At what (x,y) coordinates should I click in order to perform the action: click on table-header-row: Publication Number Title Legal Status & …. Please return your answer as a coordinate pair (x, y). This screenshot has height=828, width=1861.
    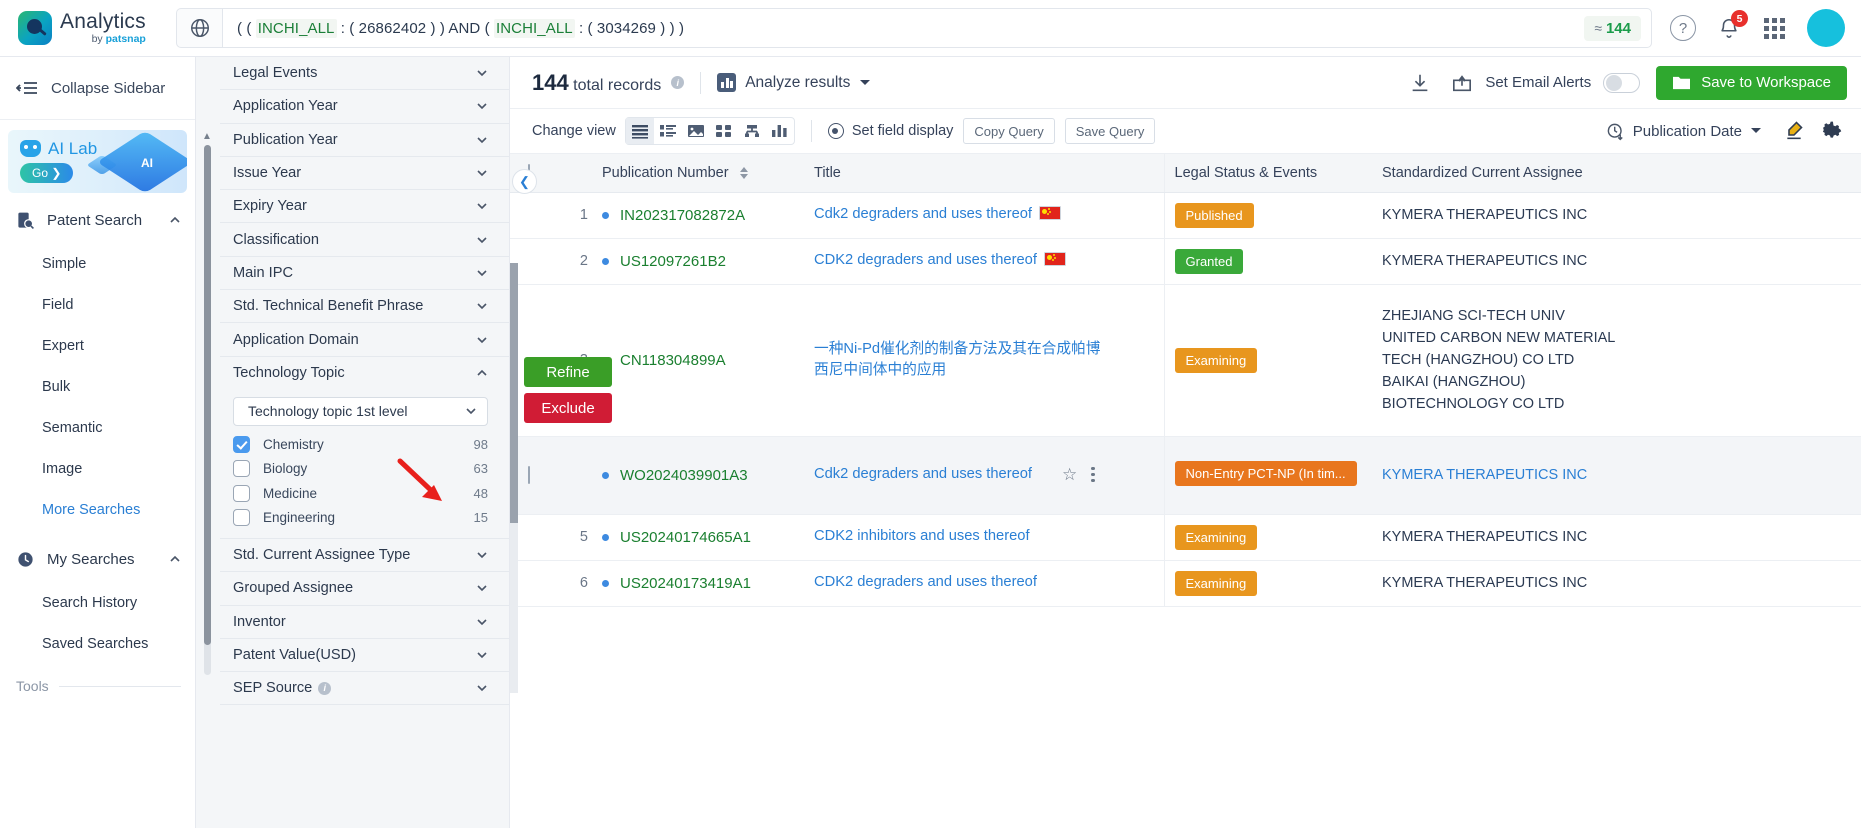
    Looking at the image, I should click on (1185, 173).